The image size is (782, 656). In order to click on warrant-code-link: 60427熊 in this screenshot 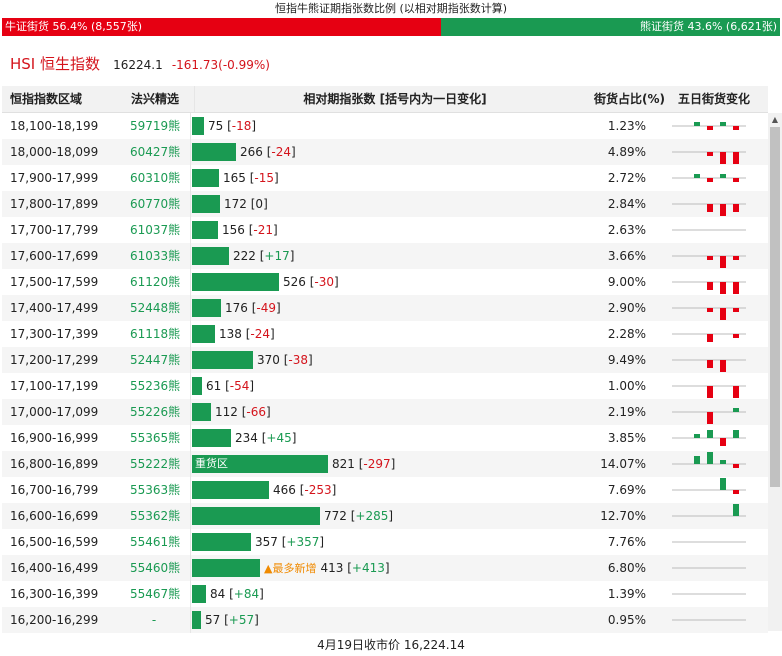, I will do `click(155, 152)`.